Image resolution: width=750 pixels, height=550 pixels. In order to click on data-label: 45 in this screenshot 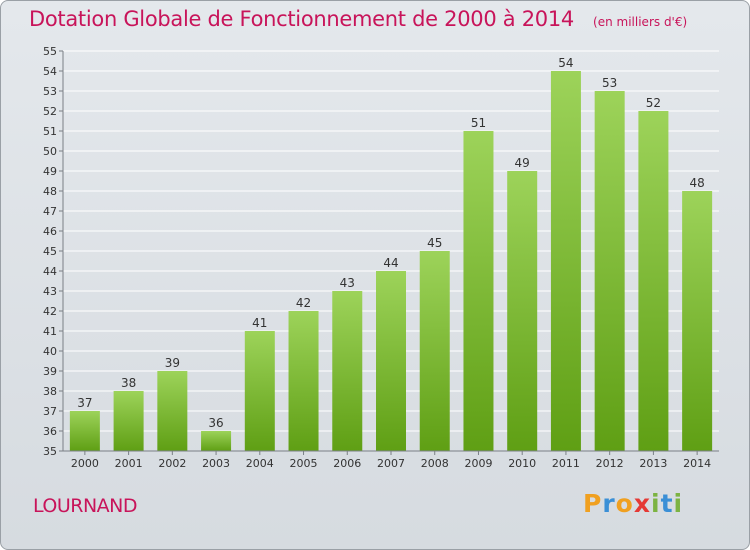, I will do `click(434, 243)`.